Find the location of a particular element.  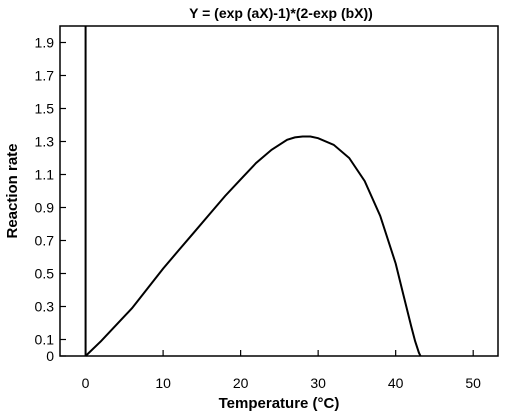

y-tick-label: 0.7 is located at coordinates (45, 241).